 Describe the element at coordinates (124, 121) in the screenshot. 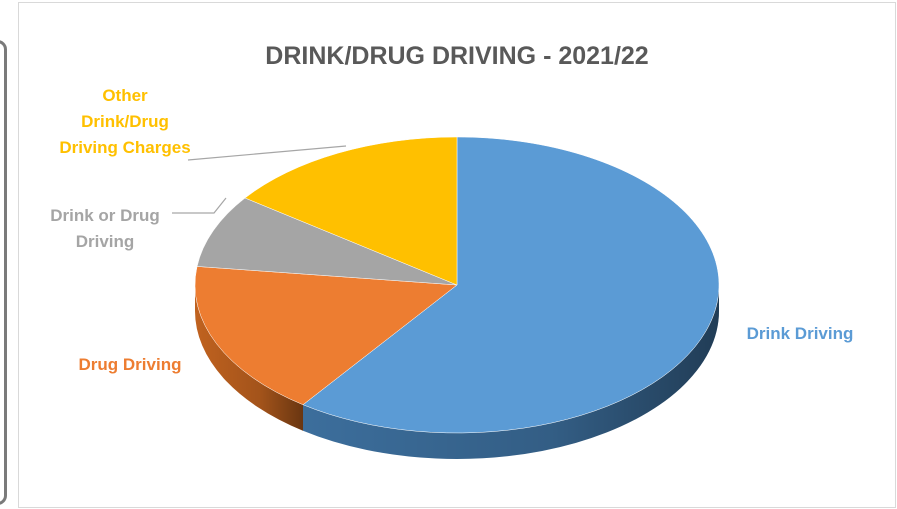

I see `data-label-other-drink-drug-driving-charges: Other Drink/Drug Driving Charges` at that location.